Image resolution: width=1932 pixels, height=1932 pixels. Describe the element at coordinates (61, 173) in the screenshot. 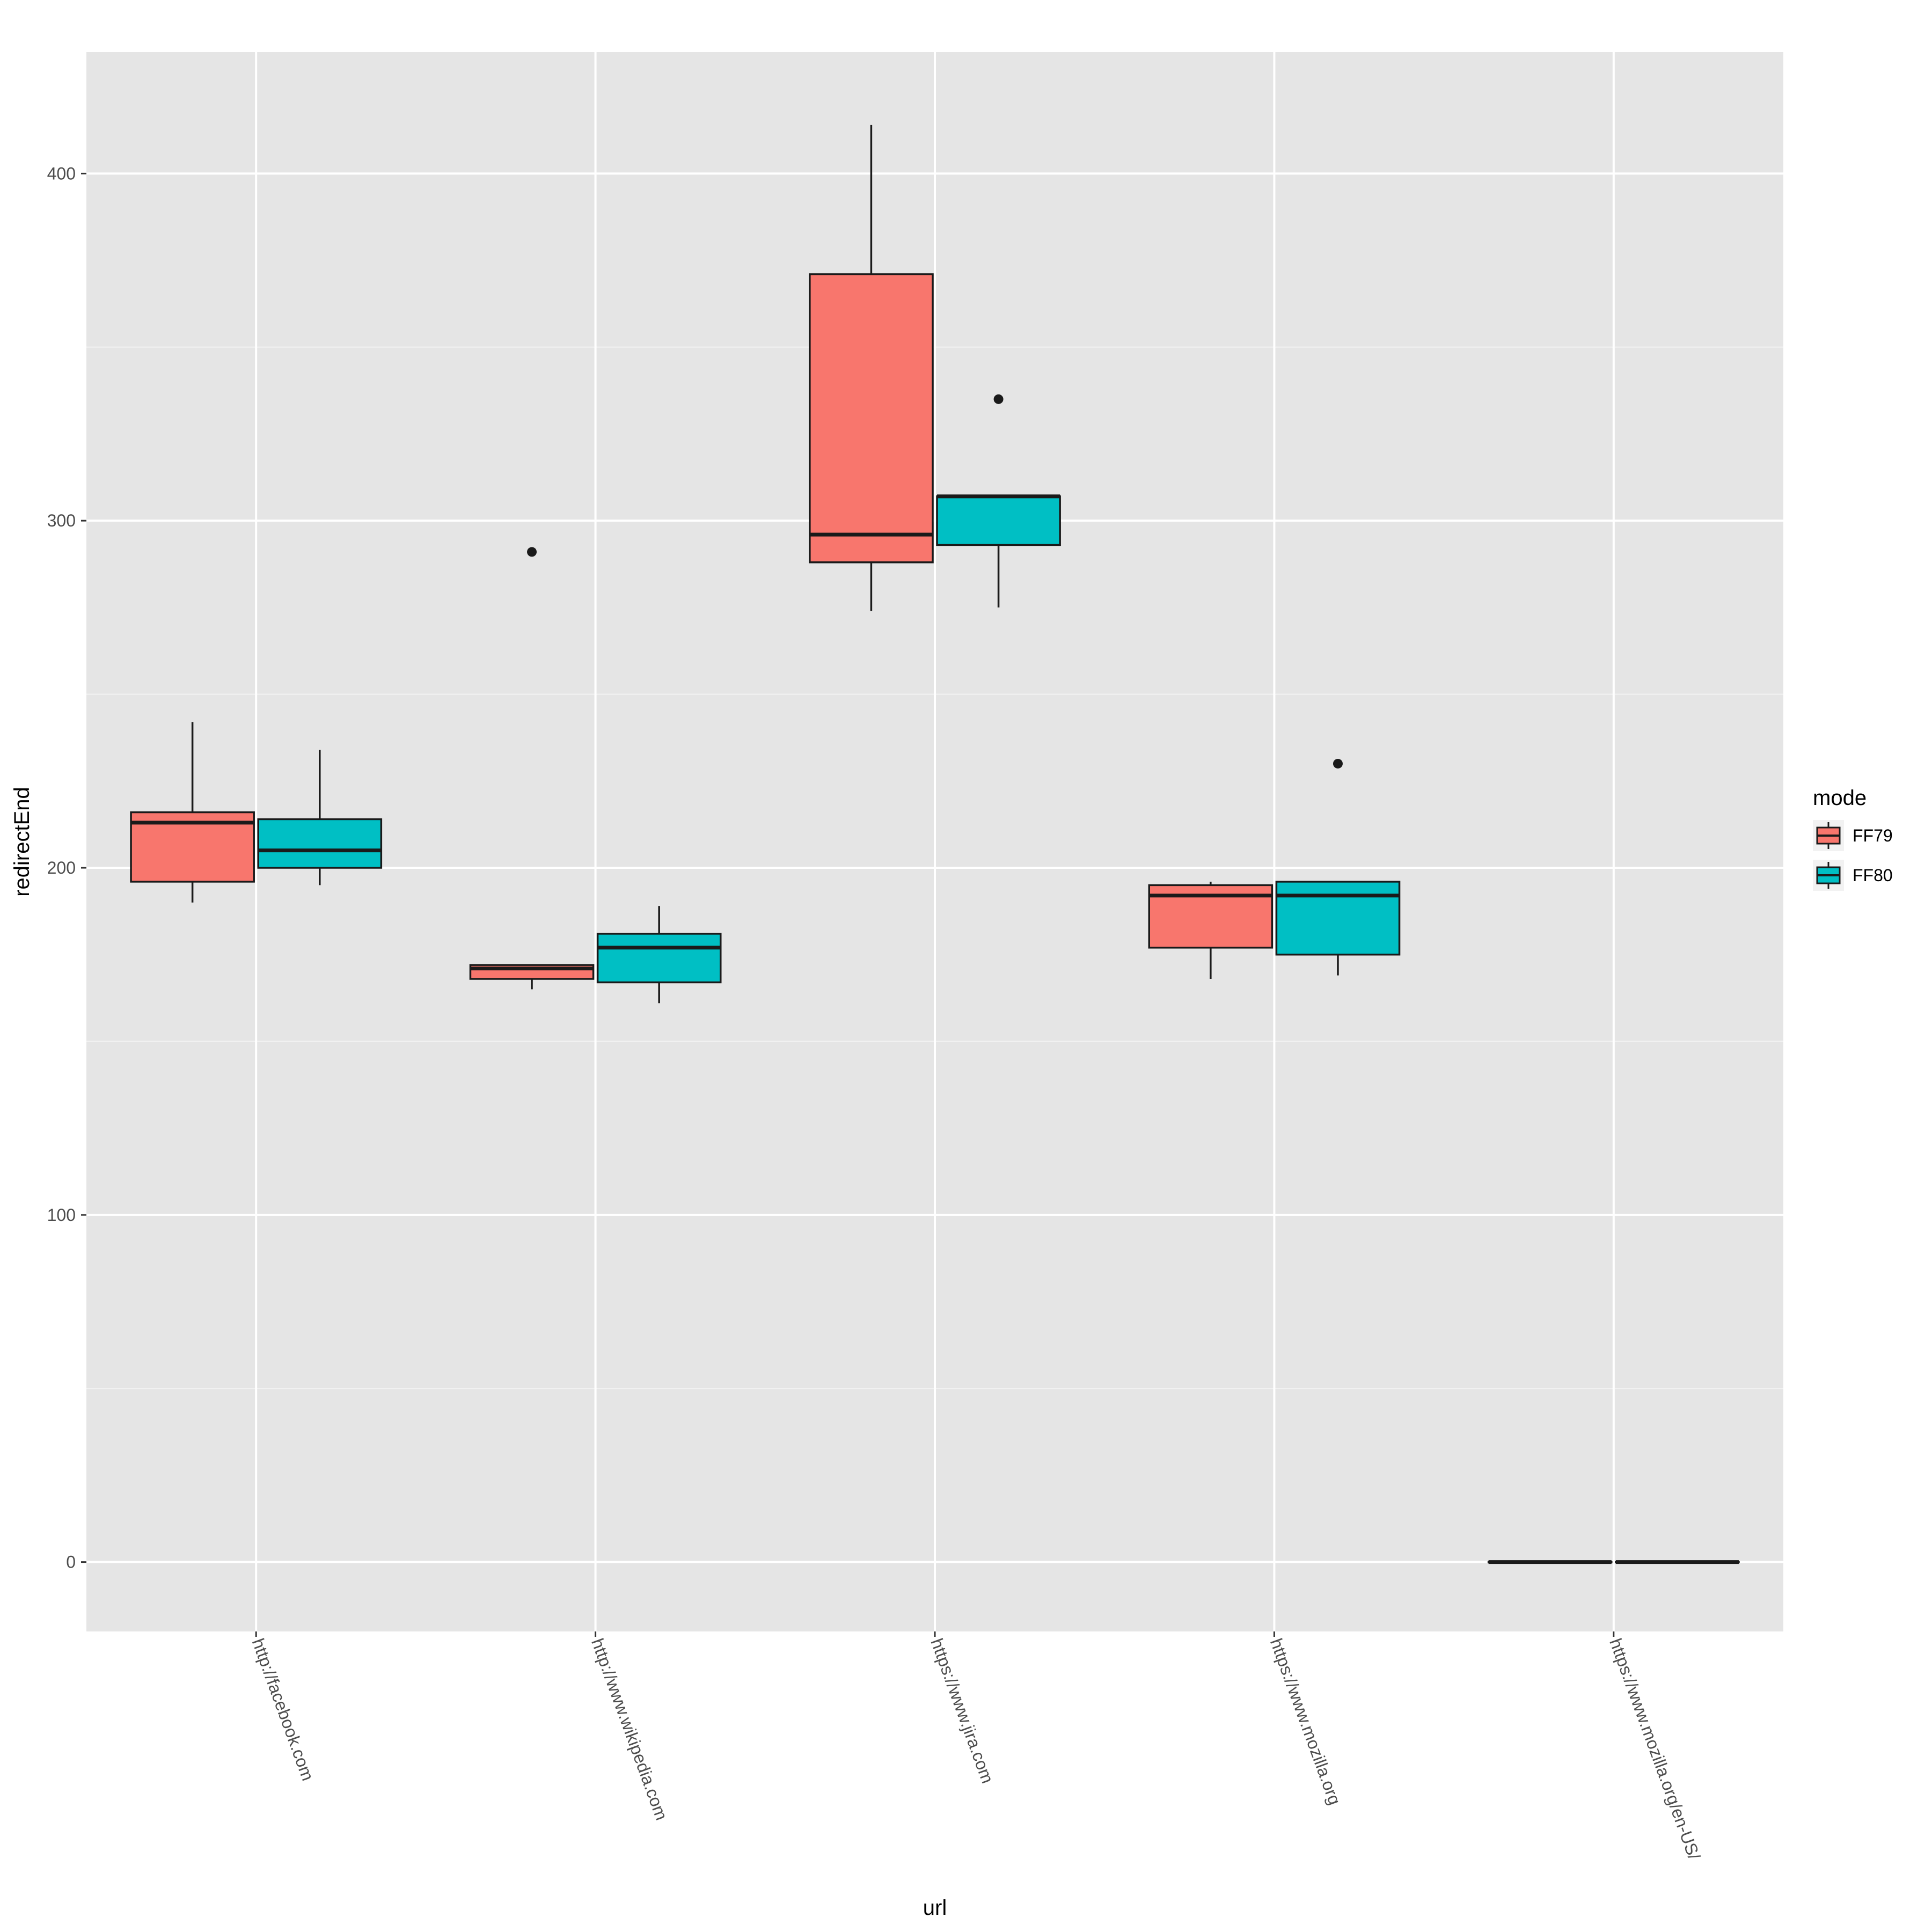

I see `y-tick-label: 400` at that location.